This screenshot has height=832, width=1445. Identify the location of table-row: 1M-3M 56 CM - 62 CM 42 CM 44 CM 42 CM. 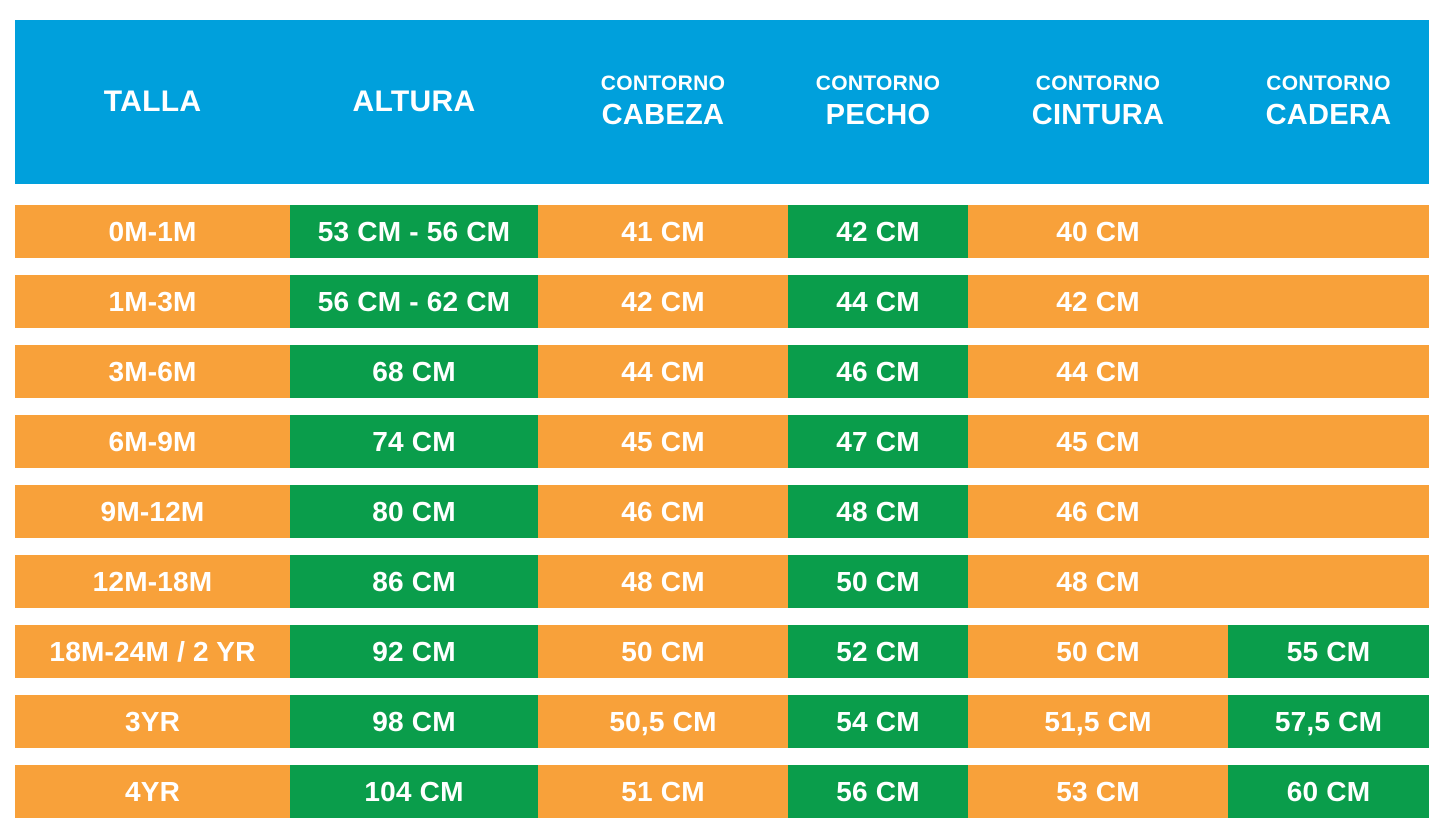
(722, 301).